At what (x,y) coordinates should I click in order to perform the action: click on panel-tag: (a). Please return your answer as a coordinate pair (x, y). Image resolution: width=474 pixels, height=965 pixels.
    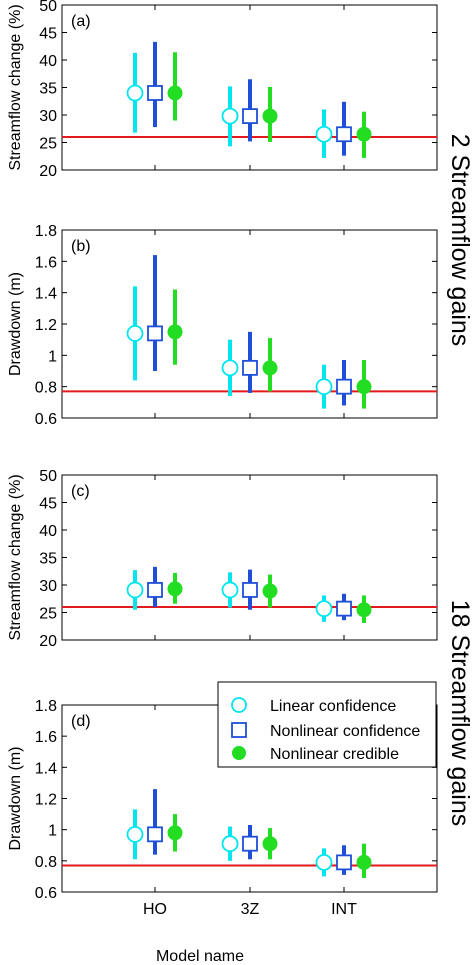
    Looking at the image, I should click on (81, 21).